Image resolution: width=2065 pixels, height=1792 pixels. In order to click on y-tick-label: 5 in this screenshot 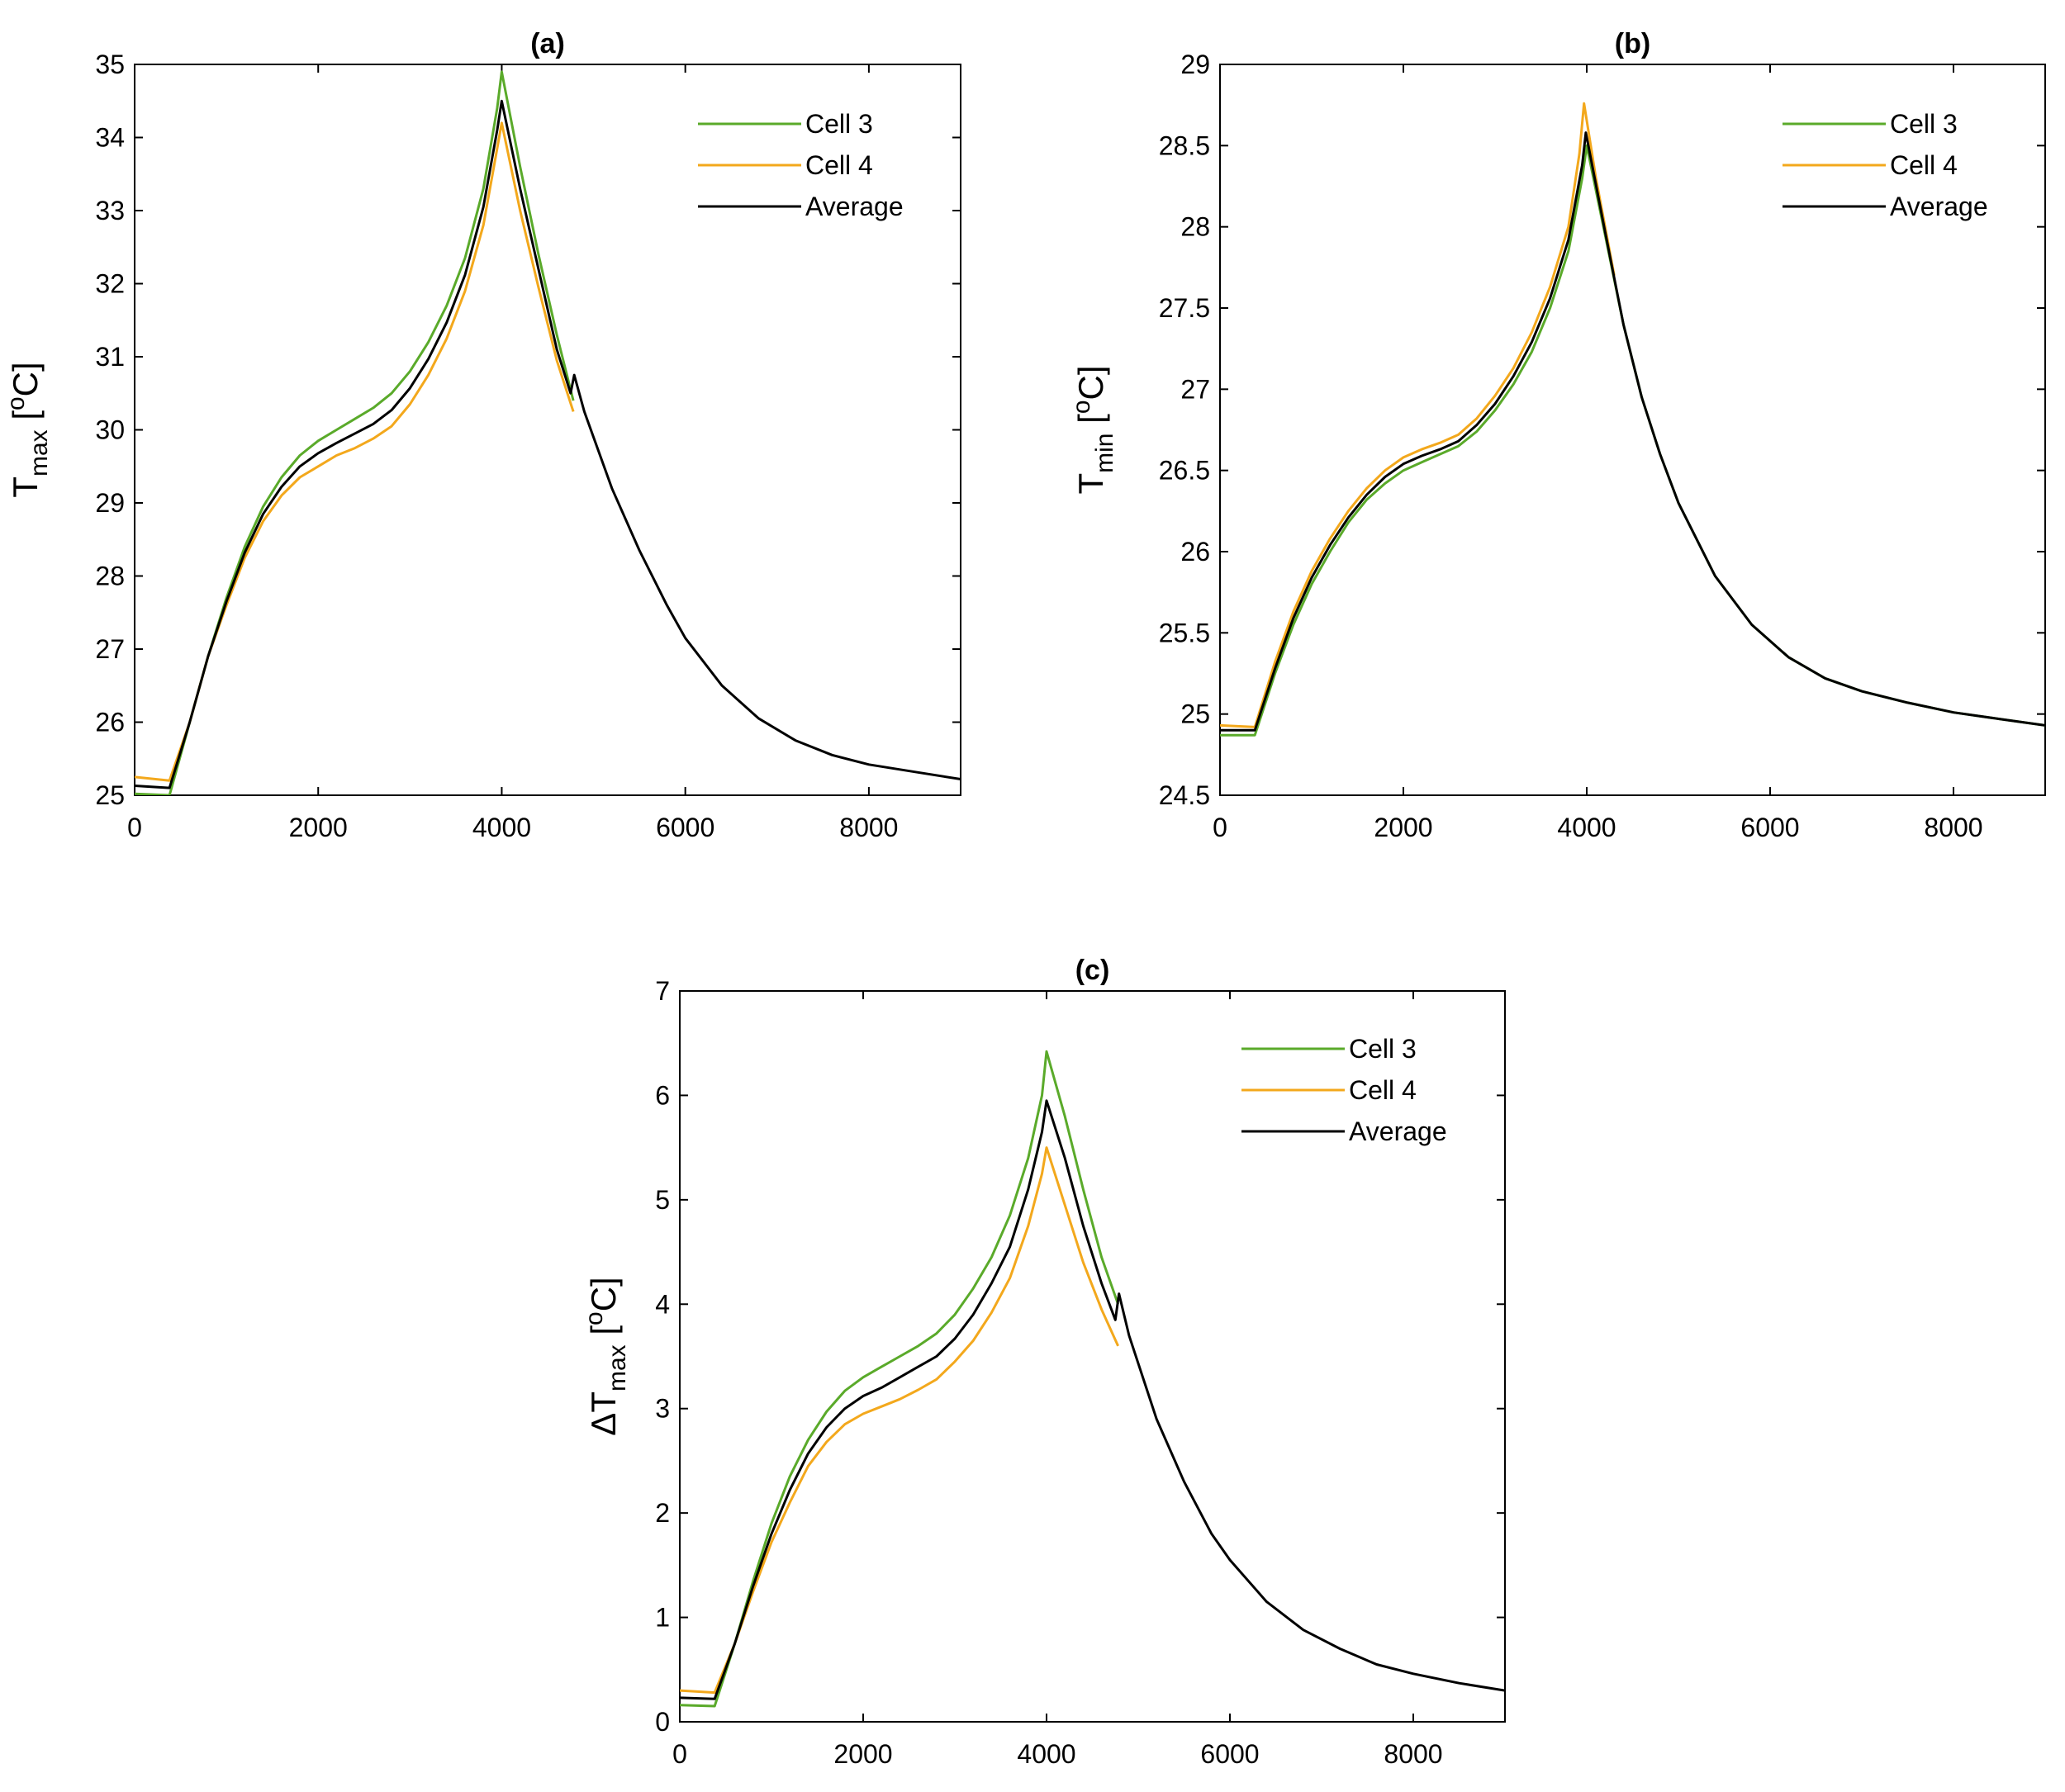, I will do `click(662, 1200)`.